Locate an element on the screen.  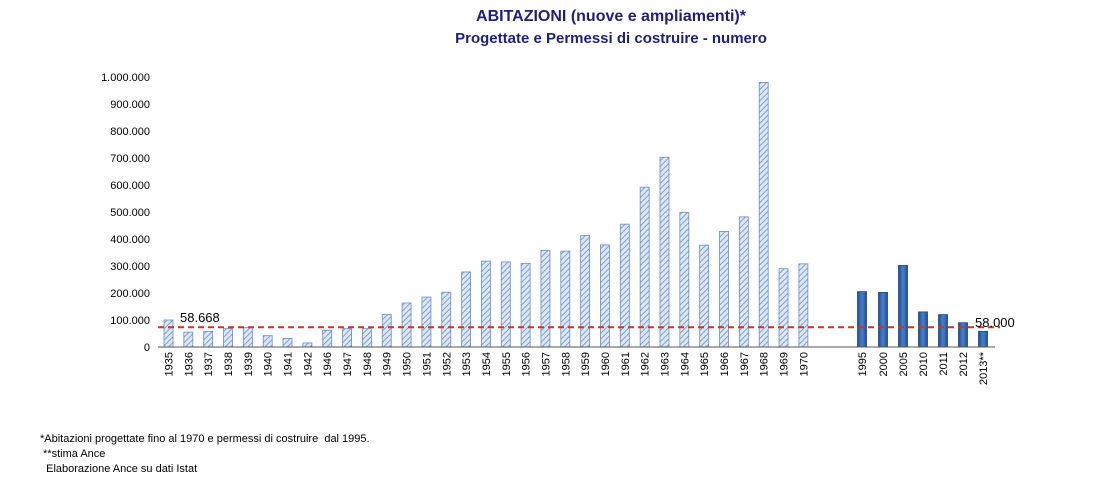
x-tick-label: 1951 is located at coordinates (427, 364).